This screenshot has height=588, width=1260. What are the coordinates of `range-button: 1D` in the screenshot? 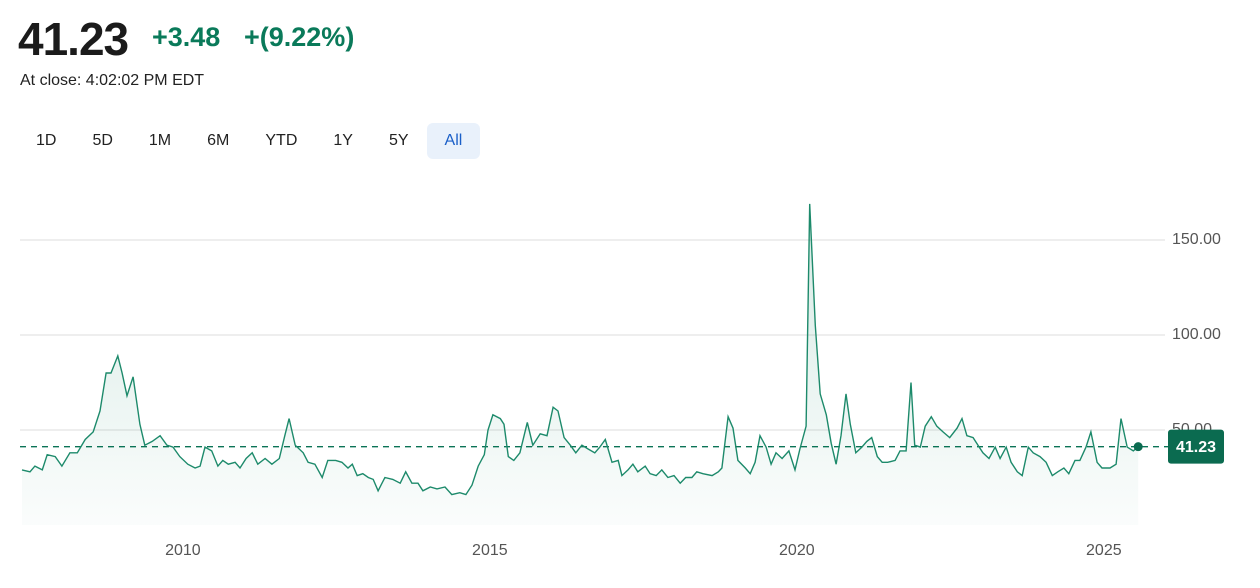 It's located at (46, 140).